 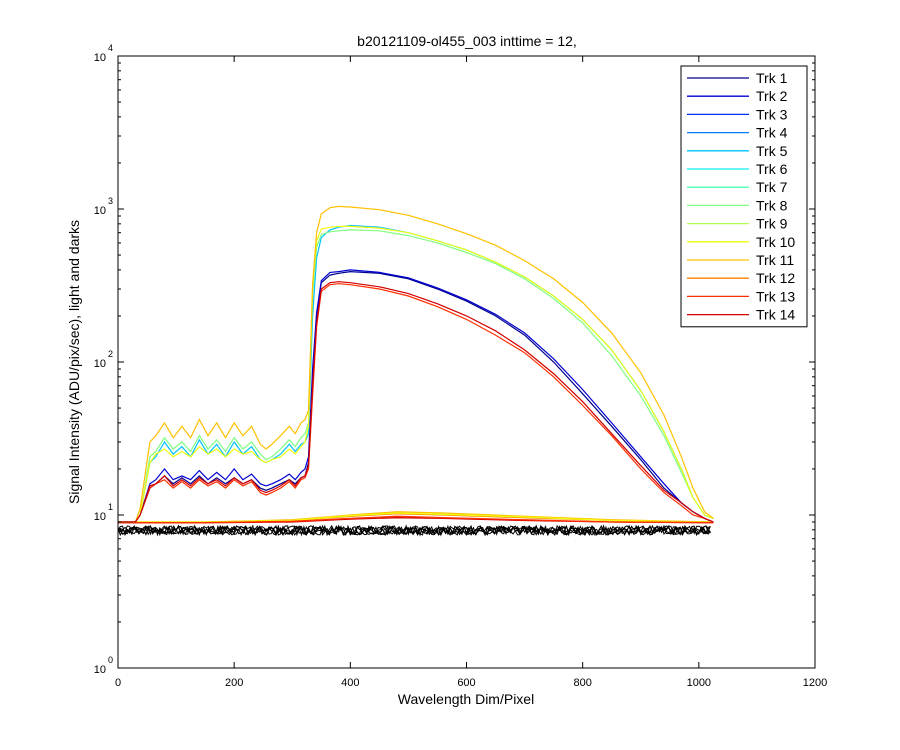 I want to click on y-tick-label-exponent: 1, so click(x=110, y=507).